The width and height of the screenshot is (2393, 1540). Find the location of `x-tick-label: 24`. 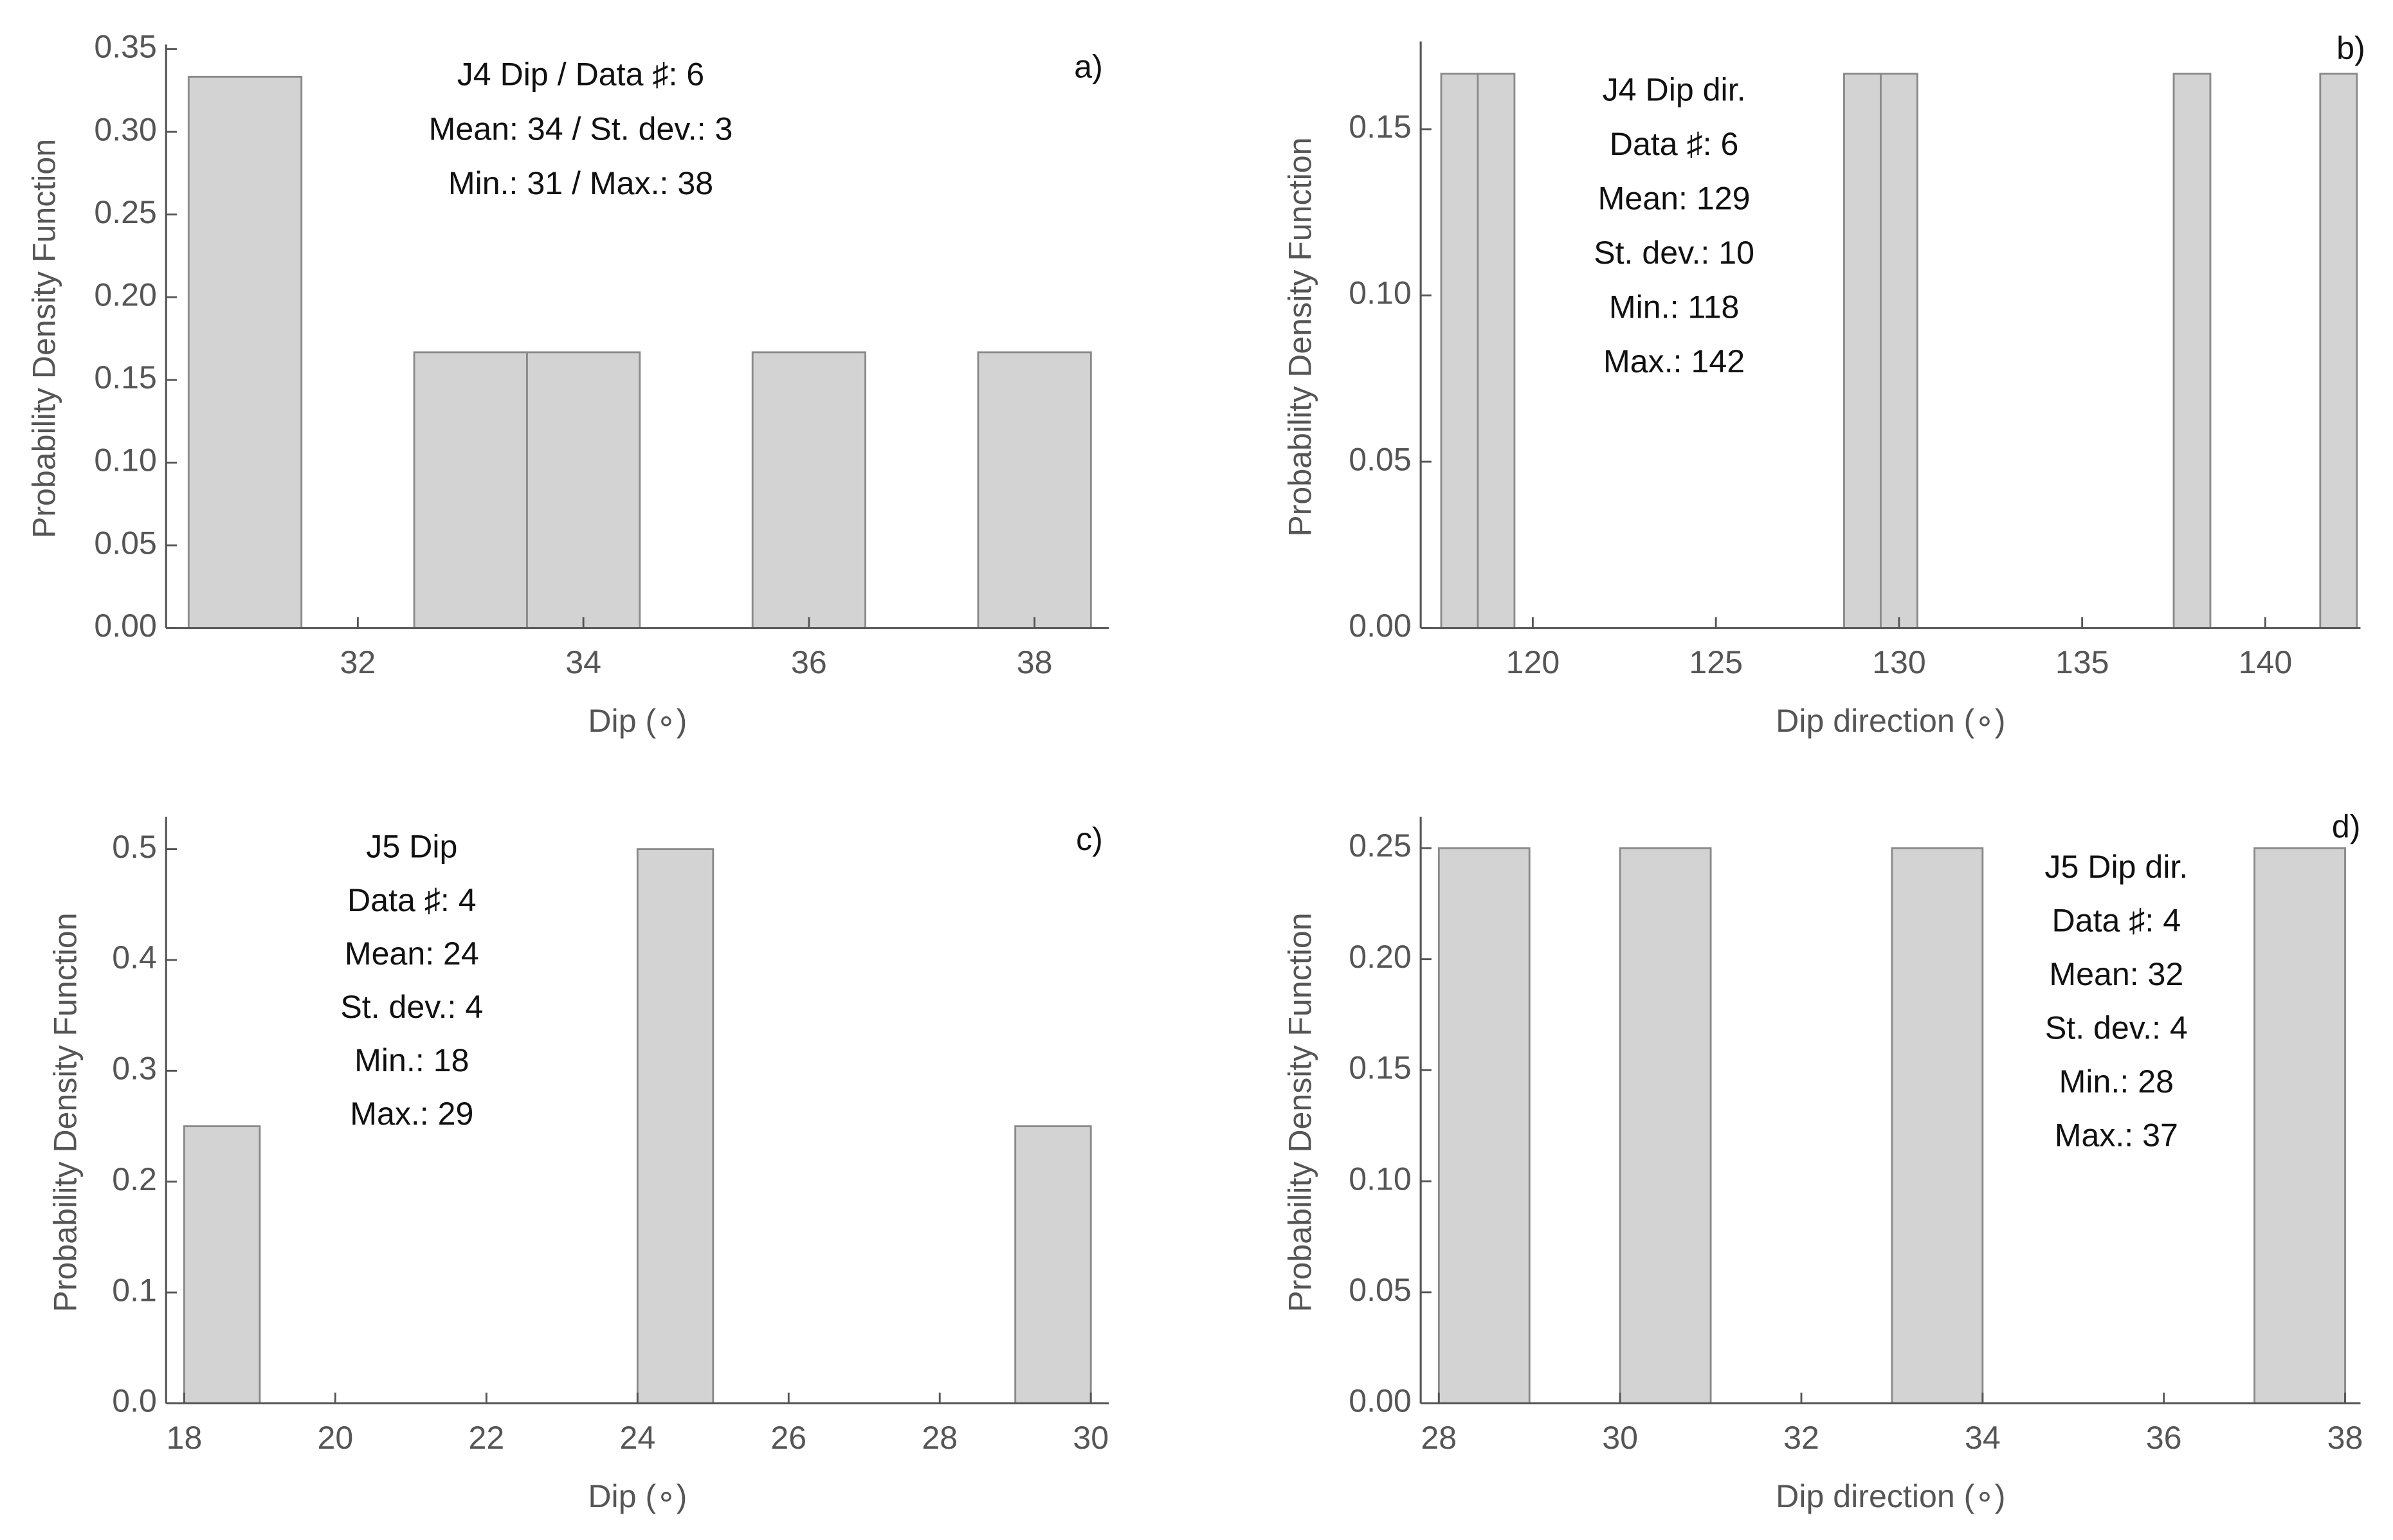

x-tick-label: 24 is located at coordinates (637, 1438).